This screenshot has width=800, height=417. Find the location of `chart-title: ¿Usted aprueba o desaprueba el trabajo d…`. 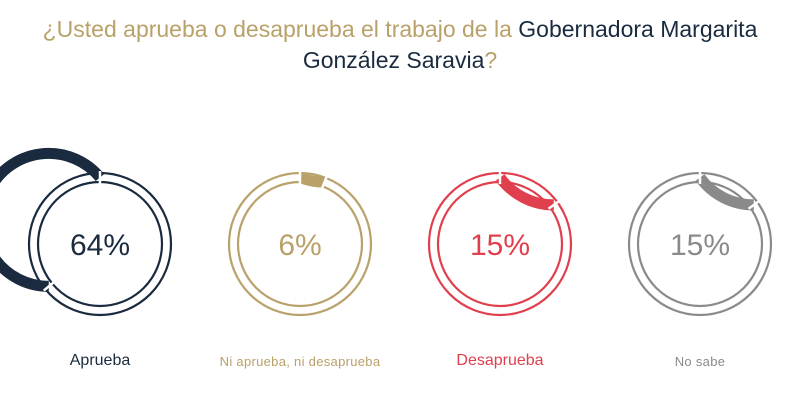

chart-title: ¿Usted aprueba o desaprueba el trabajo d… is located at coordinates (400, 45).